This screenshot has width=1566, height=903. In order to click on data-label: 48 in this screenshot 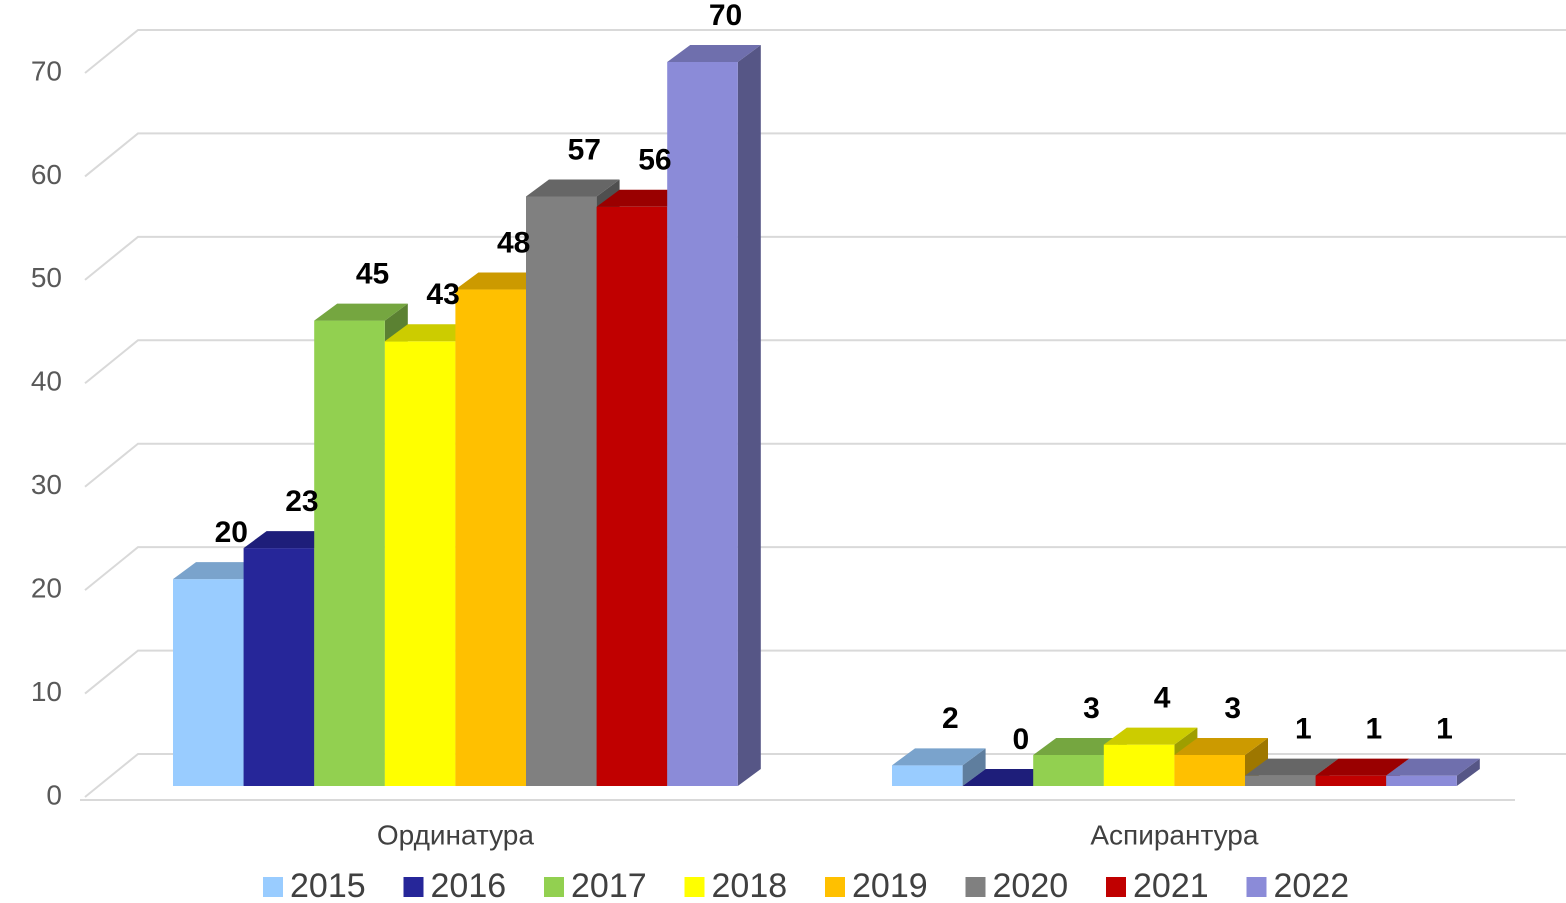, I will do `click(513, 242)`.